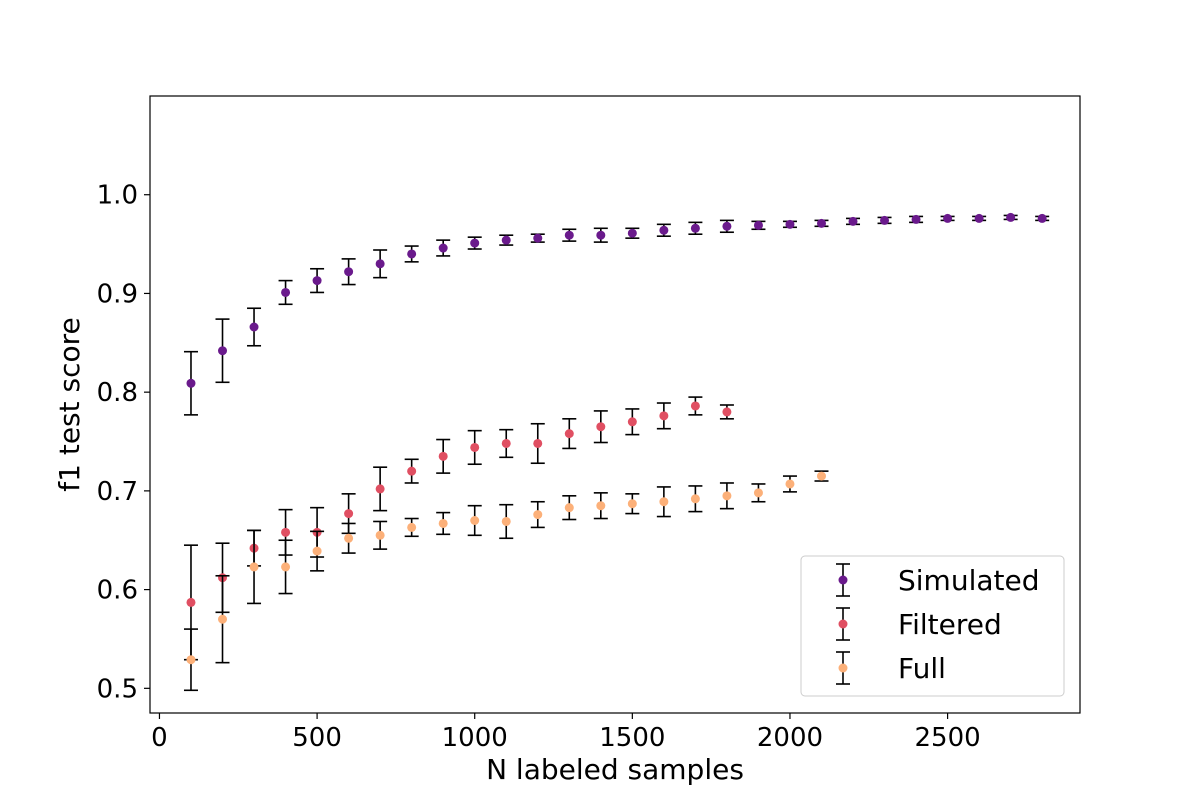 The image size is (1200, 800). Describe the element at coordinates (615, 769) in the screenshot. I see `x-axis-label: N labeled samples` at that location.